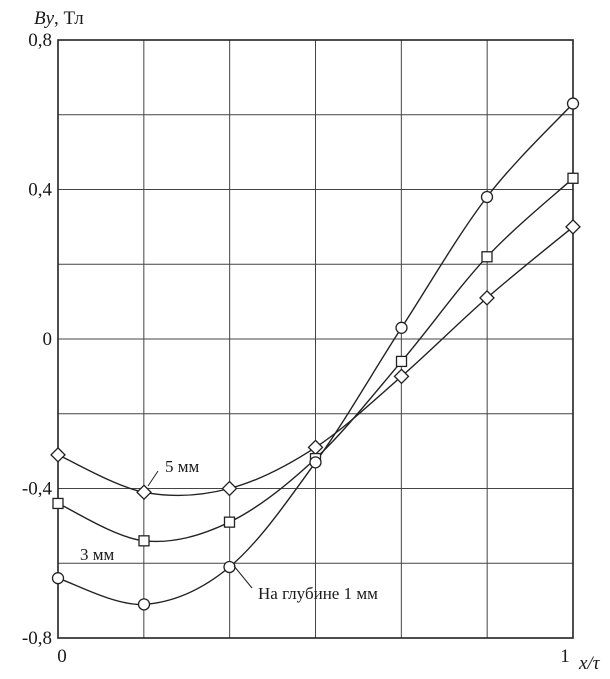  Describe the element at coordinates (40, 40) in the screenshot. I see `y-tick-label: 0,8` at that location.